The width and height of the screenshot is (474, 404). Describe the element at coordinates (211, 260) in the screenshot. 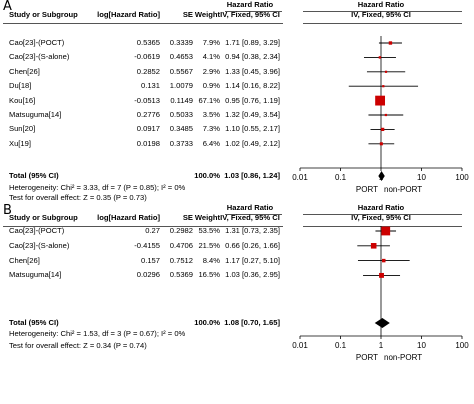

I see `study-weight: 8.4%` at that location.